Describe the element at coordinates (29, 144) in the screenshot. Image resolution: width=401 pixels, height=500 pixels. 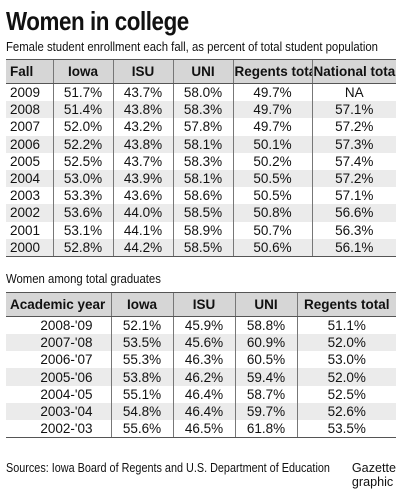
I see `enrollment-cell: 2006` at that location.